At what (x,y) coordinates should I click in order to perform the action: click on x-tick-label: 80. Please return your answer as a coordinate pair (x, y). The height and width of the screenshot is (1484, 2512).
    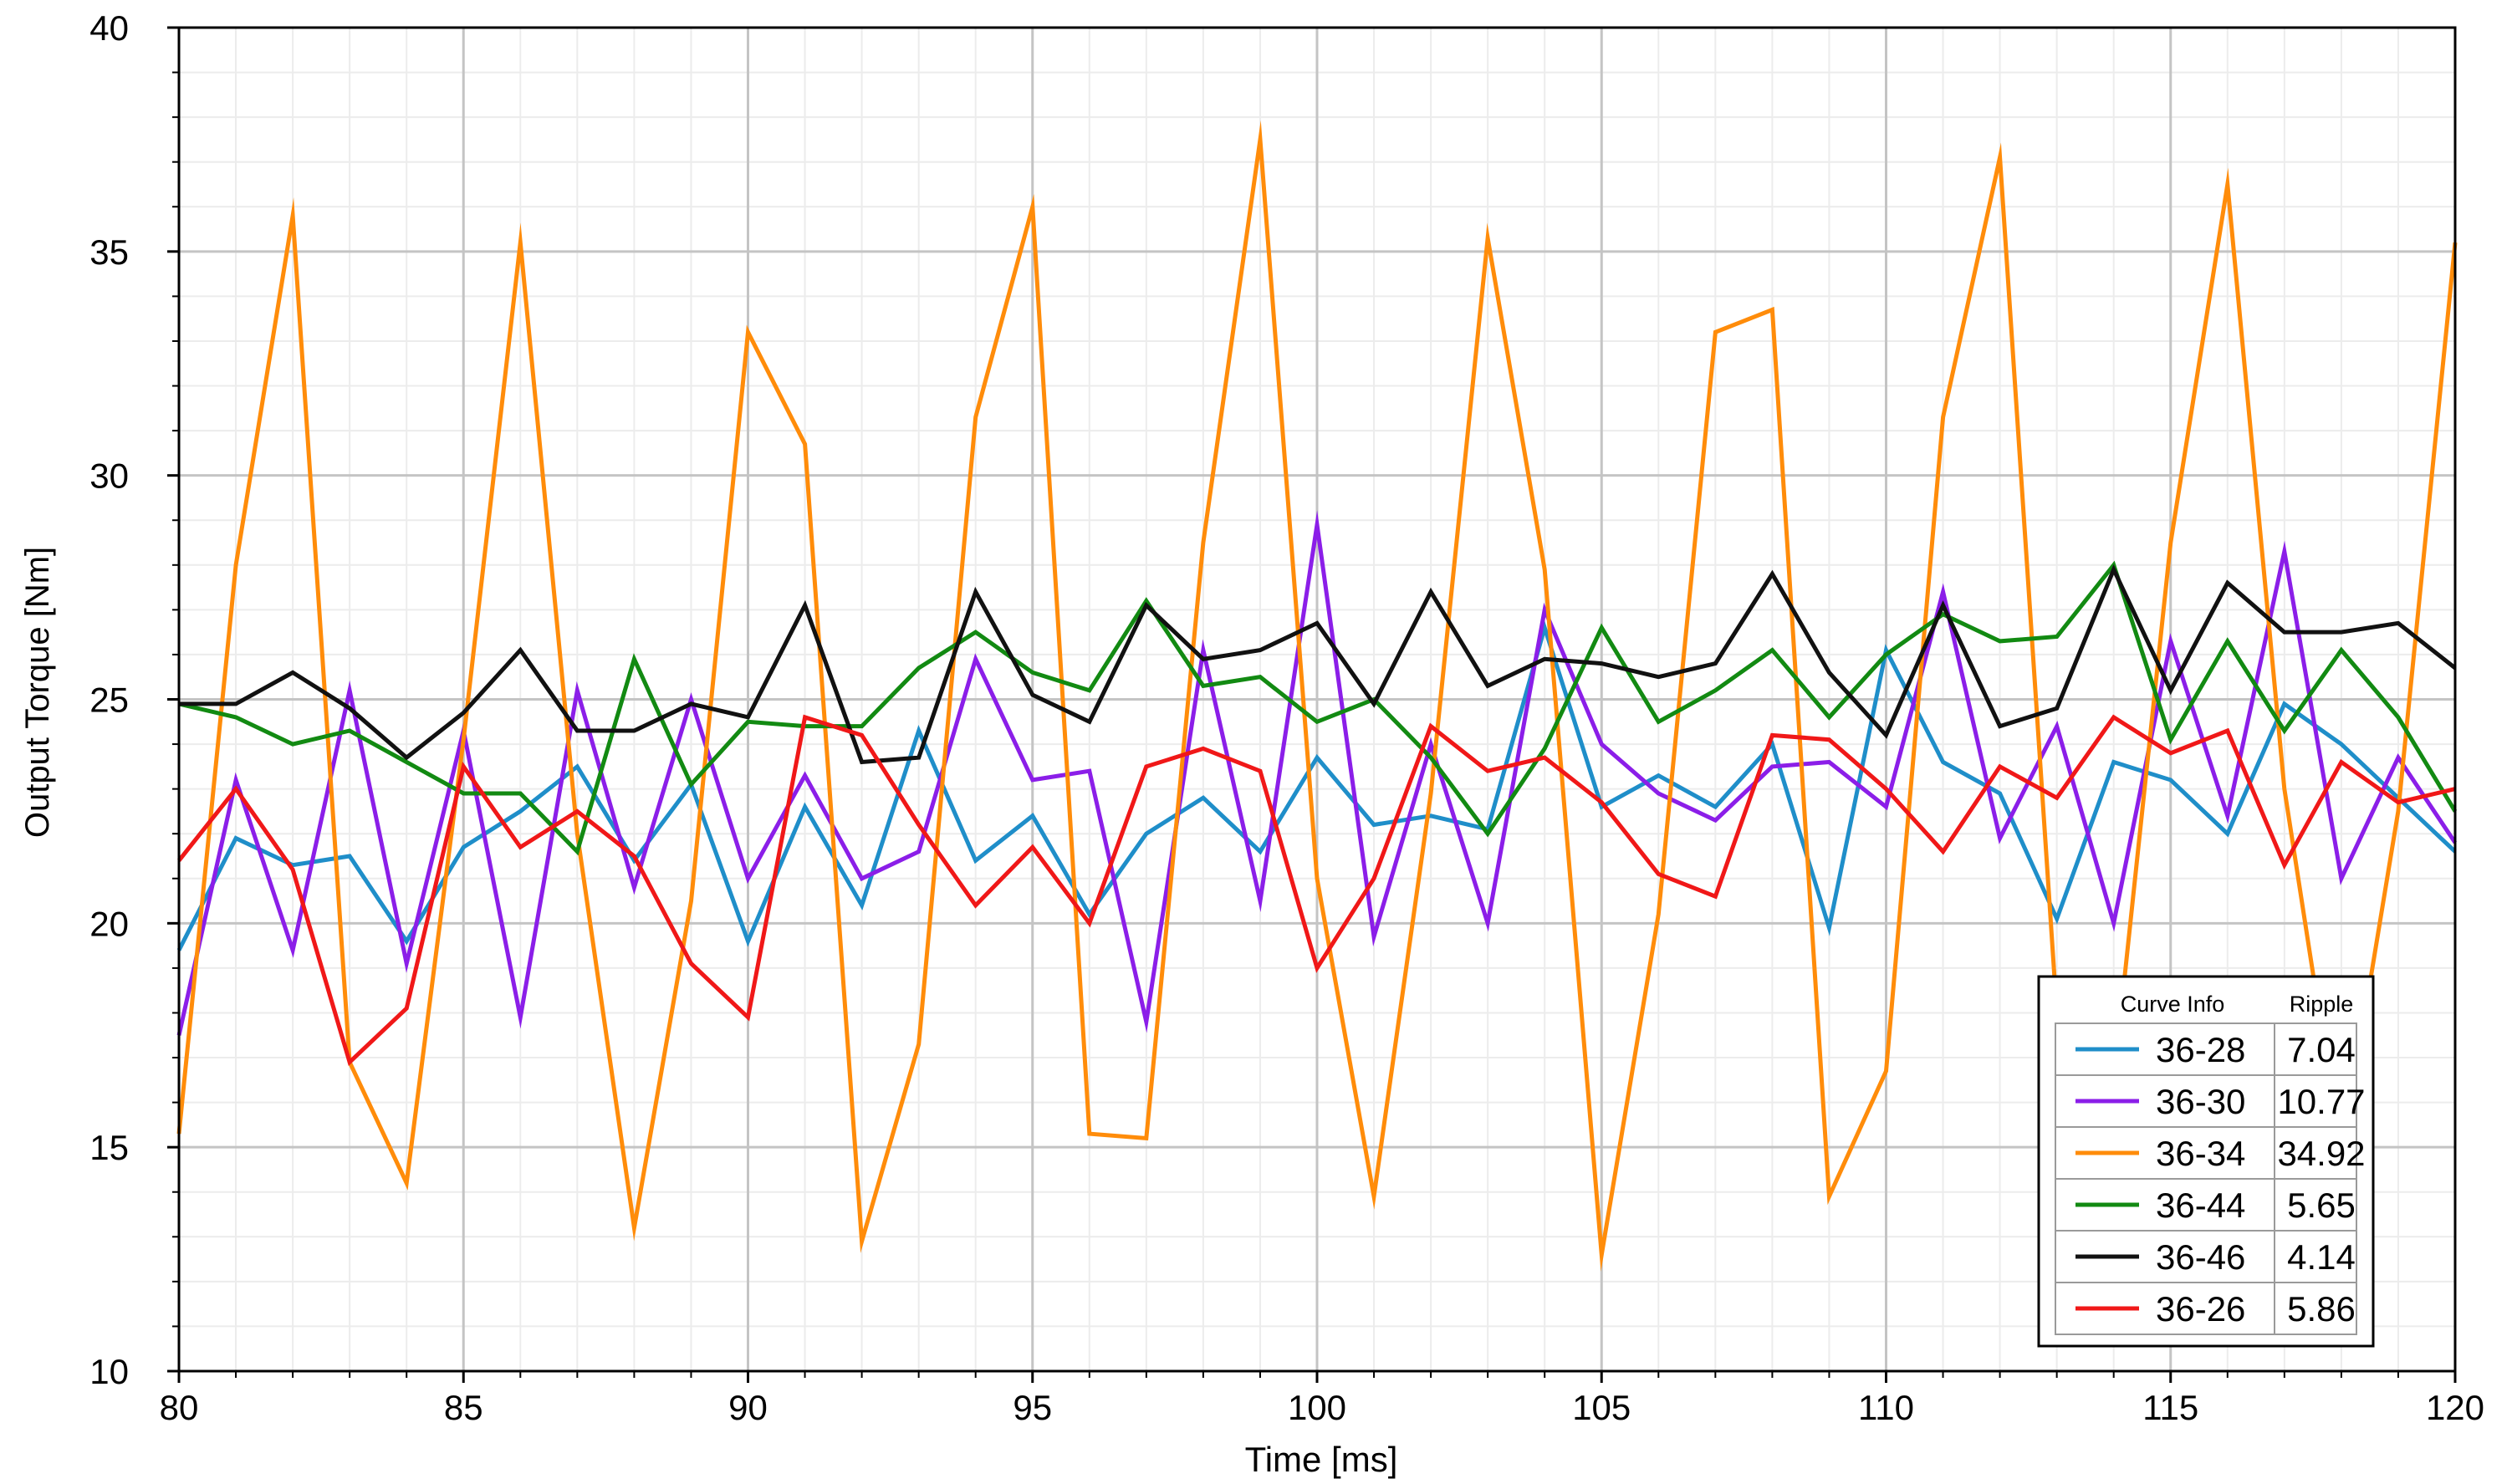
    Looking at the image, I should click on (179, 1407).